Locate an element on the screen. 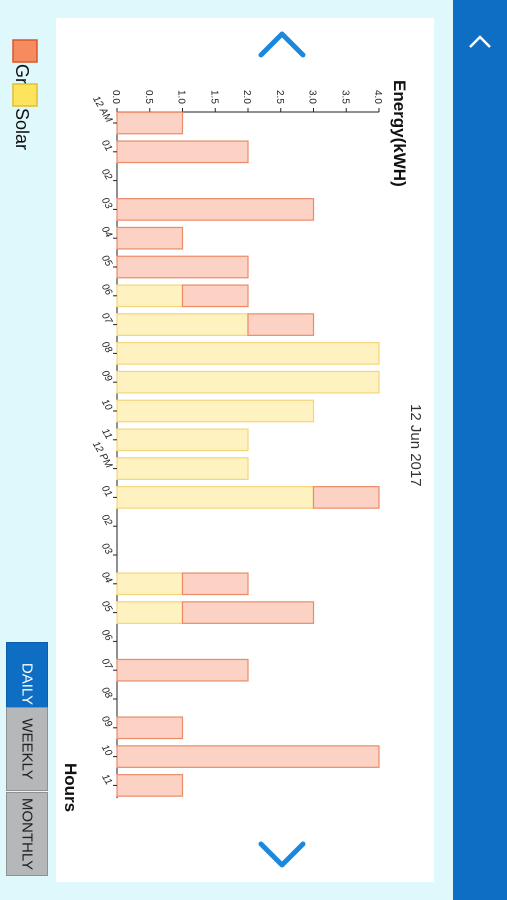  next-day-chevron-icon is located at coordinates (282, 856).